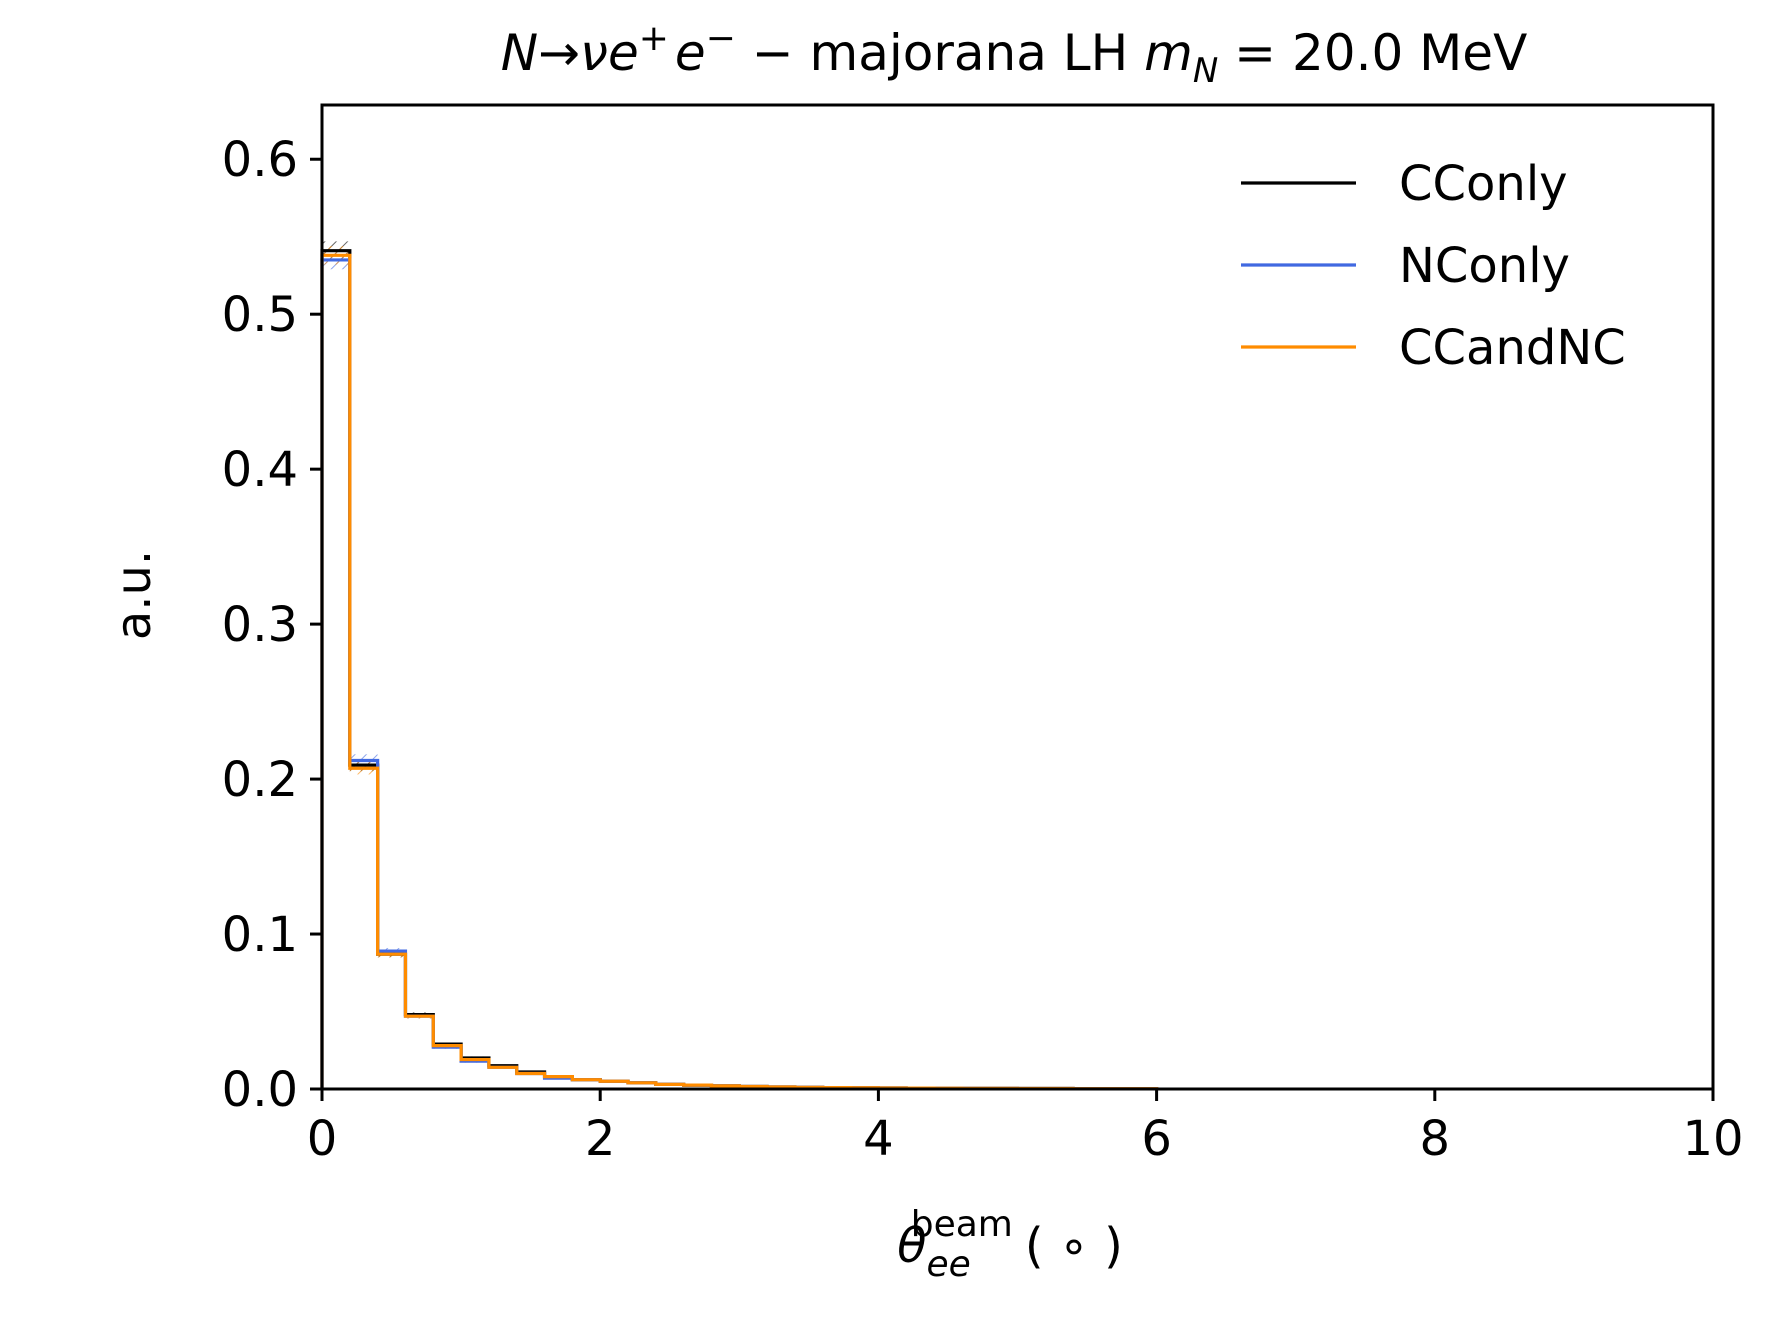  I want to click on y-tick-label: 0.0, so click(260, 1090).